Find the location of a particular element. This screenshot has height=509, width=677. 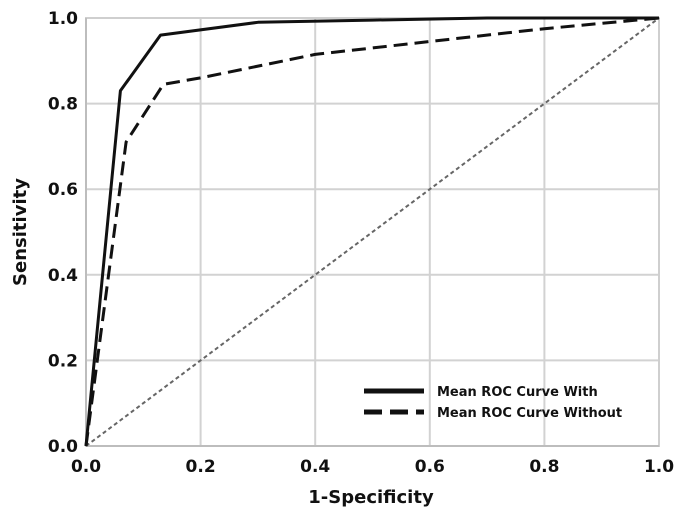

y-tick-label: 0.4 is located at coordinates (63, 276).